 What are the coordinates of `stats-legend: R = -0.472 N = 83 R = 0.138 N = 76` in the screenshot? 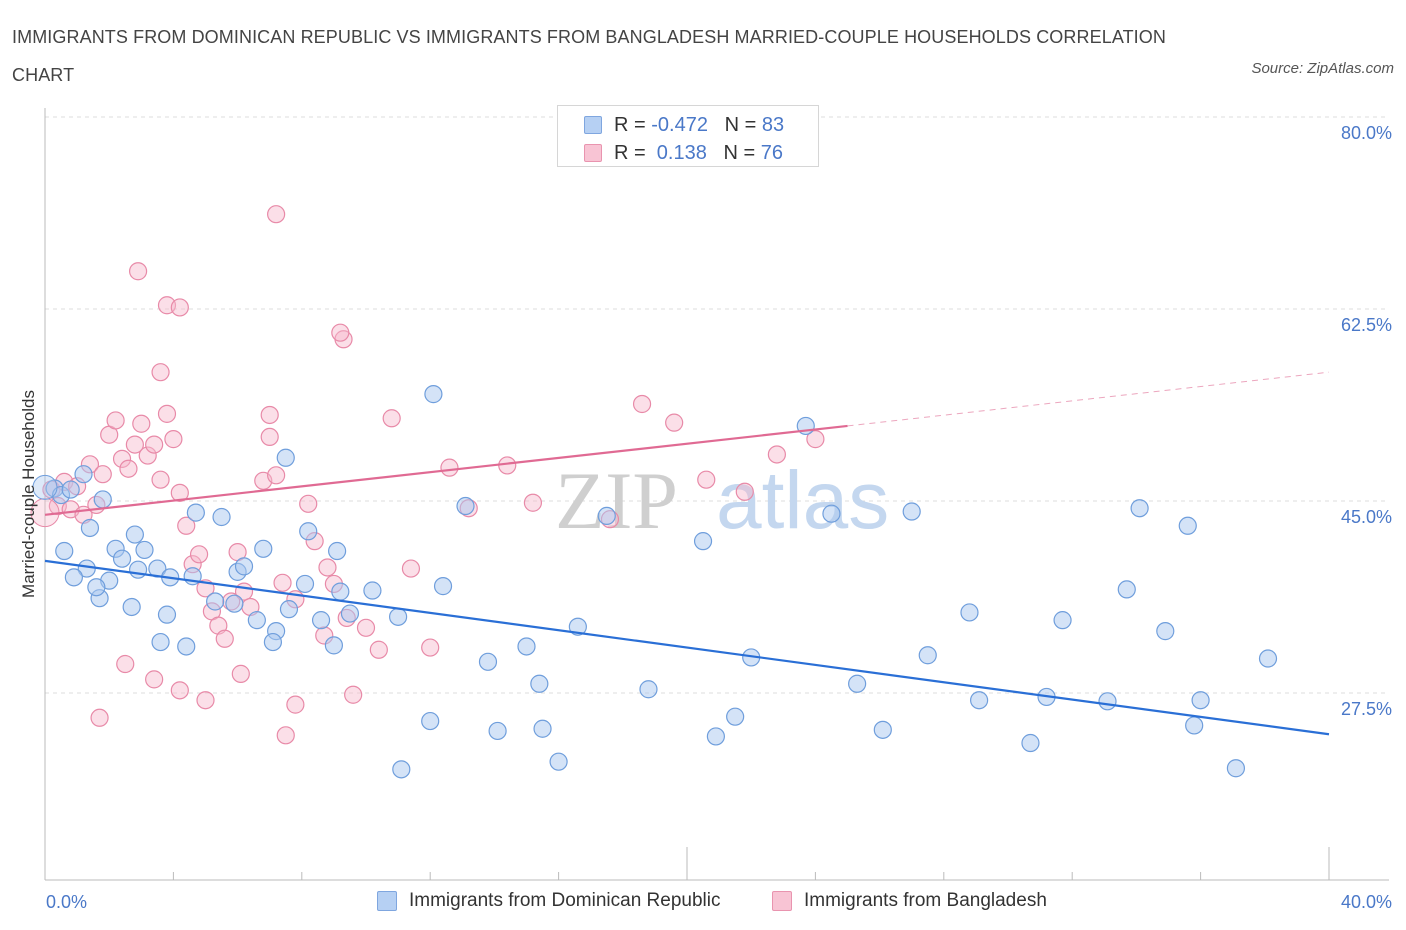 It's located at (688, 136).